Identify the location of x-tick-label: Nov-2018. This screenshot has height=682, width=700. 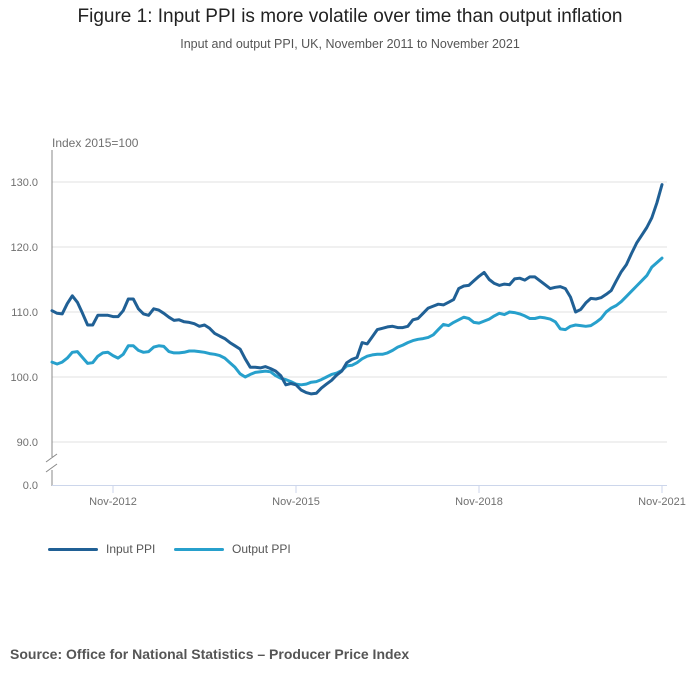
(479, 502).